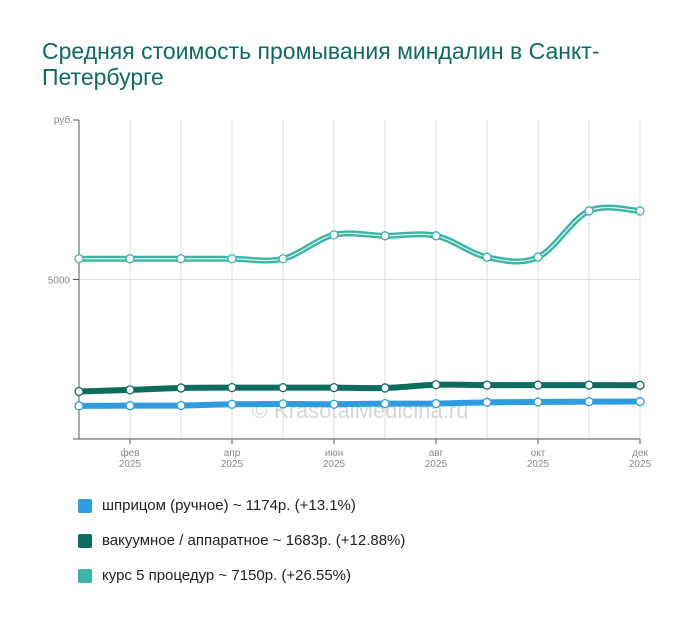  I want to click on x-tick-label: авг, so click(436, 453).